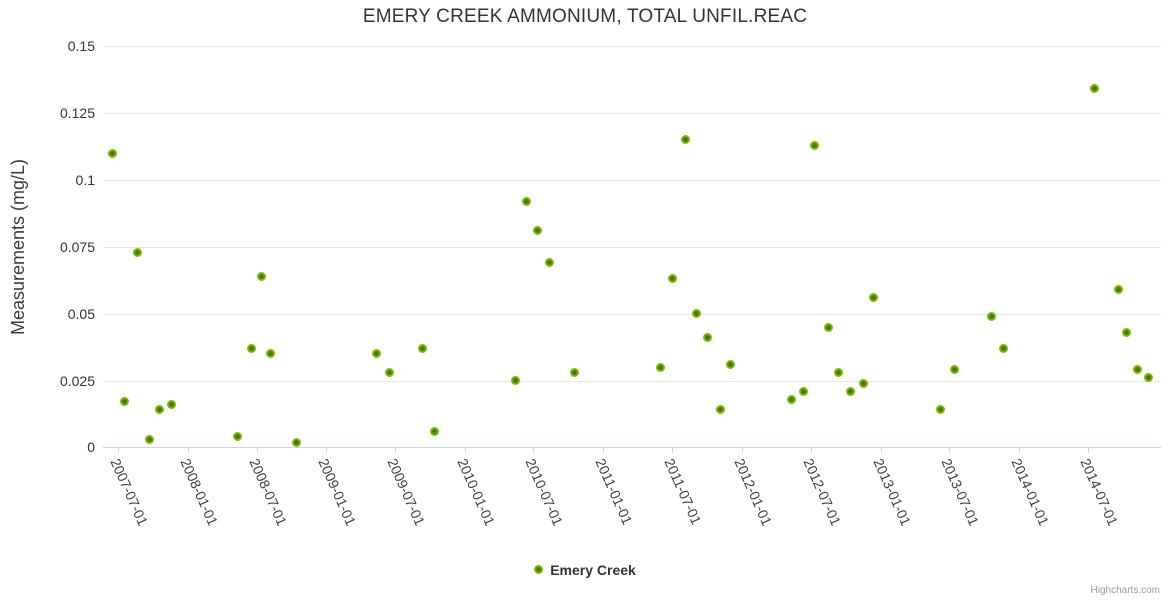 This screenshot has height=600, width=1170. What do you see at coordinates (753, 492) in the screenshot?
I see `x-axis-label: 2012-01-01` at bounding box center [753, 492].